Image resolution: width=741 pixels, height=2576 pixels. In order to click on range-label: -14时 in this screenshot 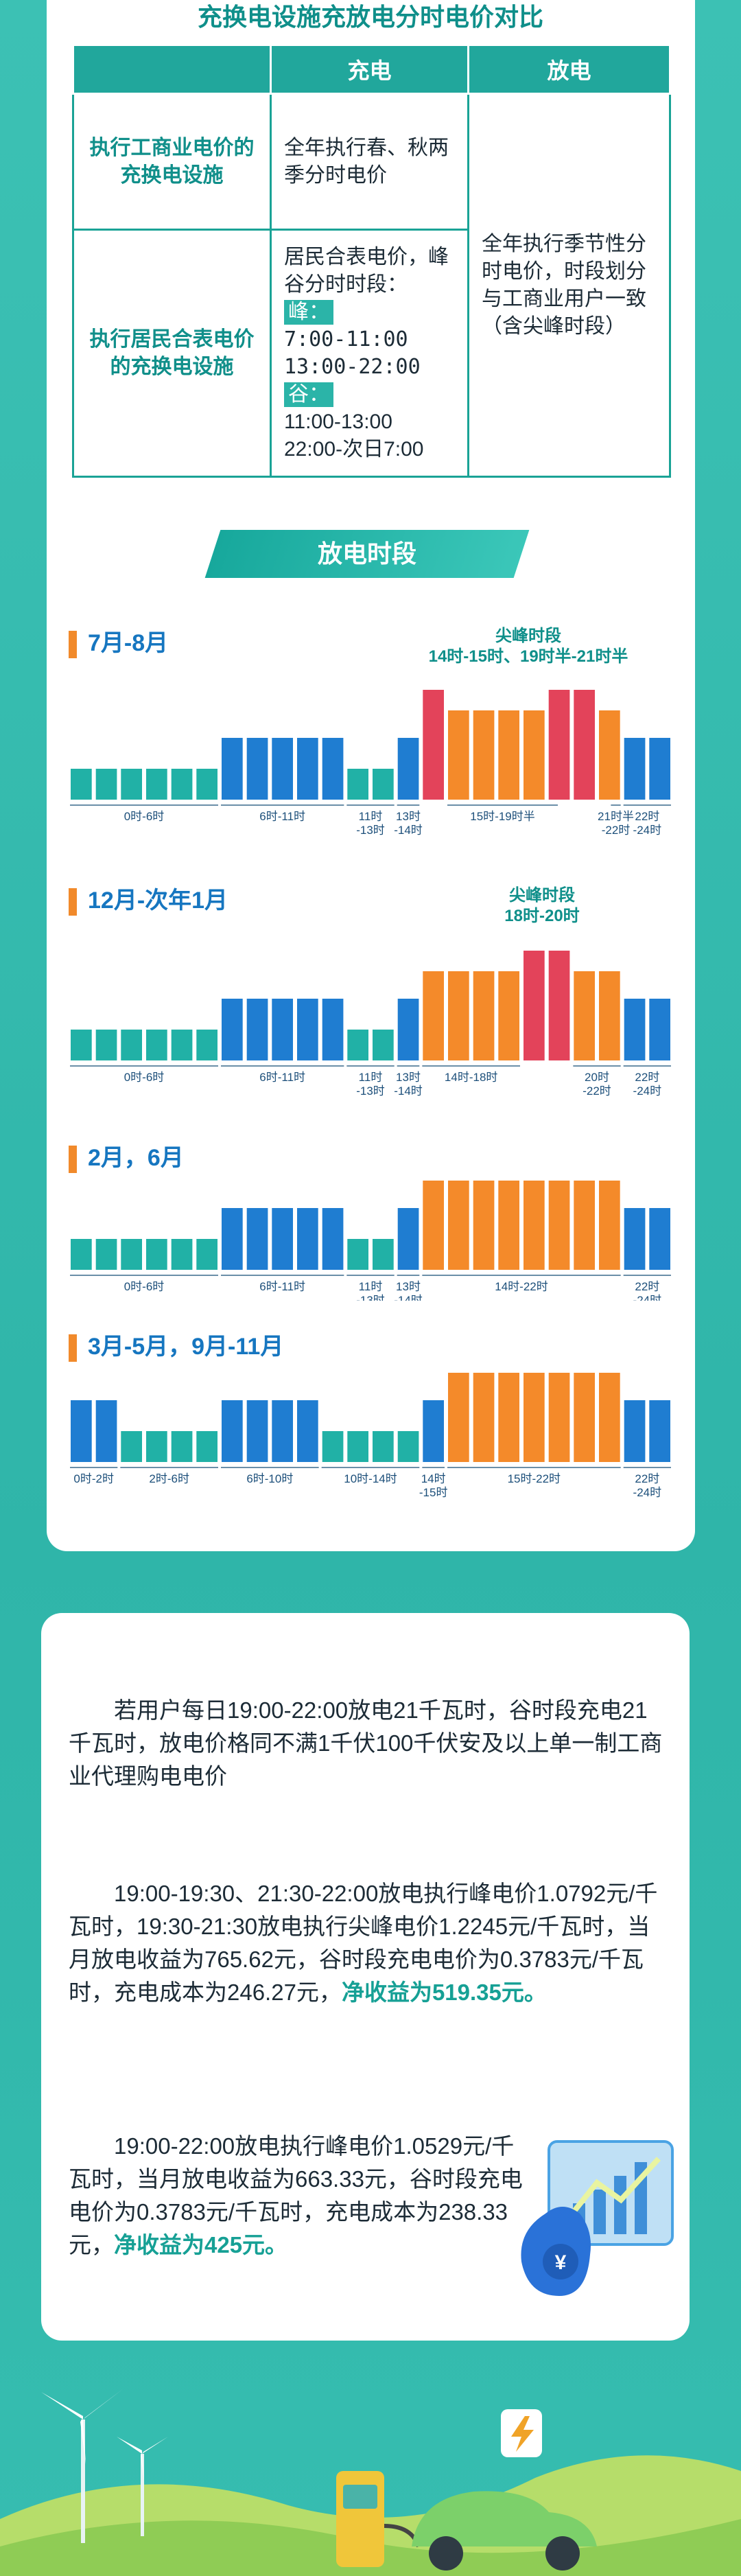, I will do `click(408, 1091)`.